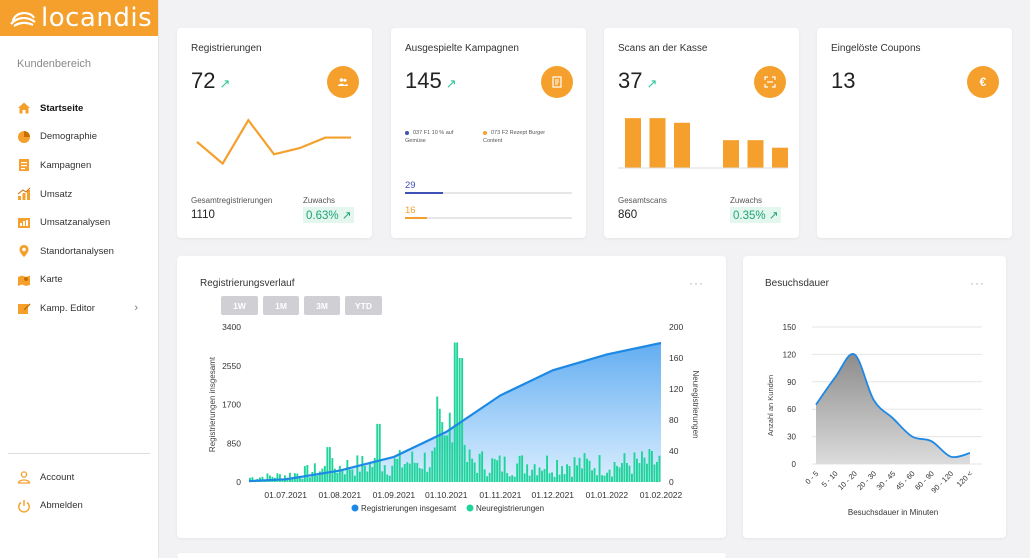  Describe the element at coordinates (429, 137) in the screenshot. I see `legend-item: 037 F1 10 % auf Gemüse` at that location.